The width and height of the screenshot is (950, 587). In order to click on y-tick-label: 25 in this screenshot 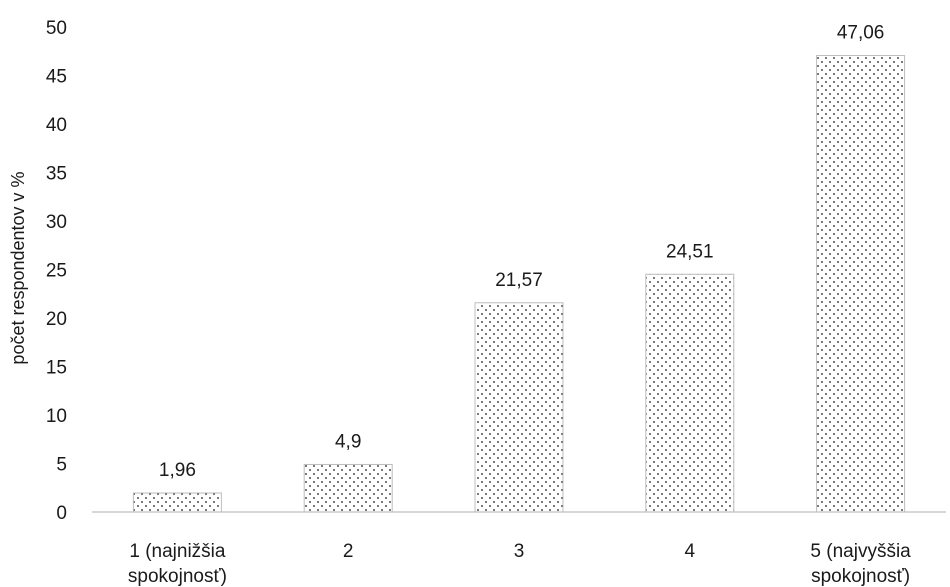, I will do `click(56, 271)`.